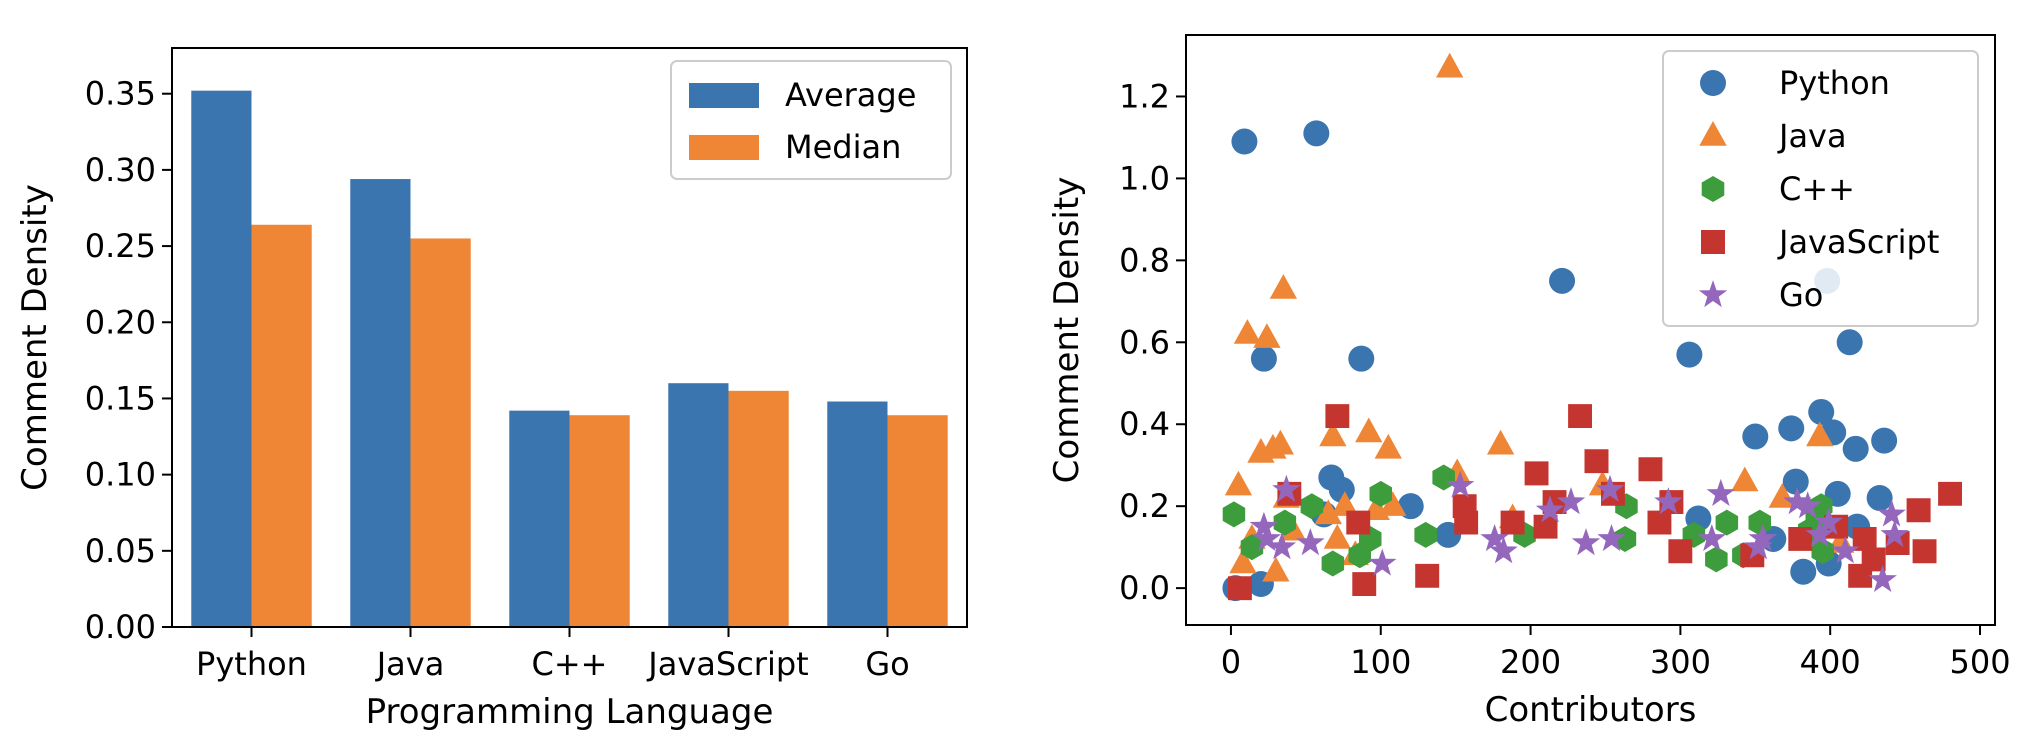 This screenshot has width=2030, height=752. What do you see at coordinates (1713, 83) in the screenshot?
I see `legend-marker-python` at bounding box center [1713, 83].